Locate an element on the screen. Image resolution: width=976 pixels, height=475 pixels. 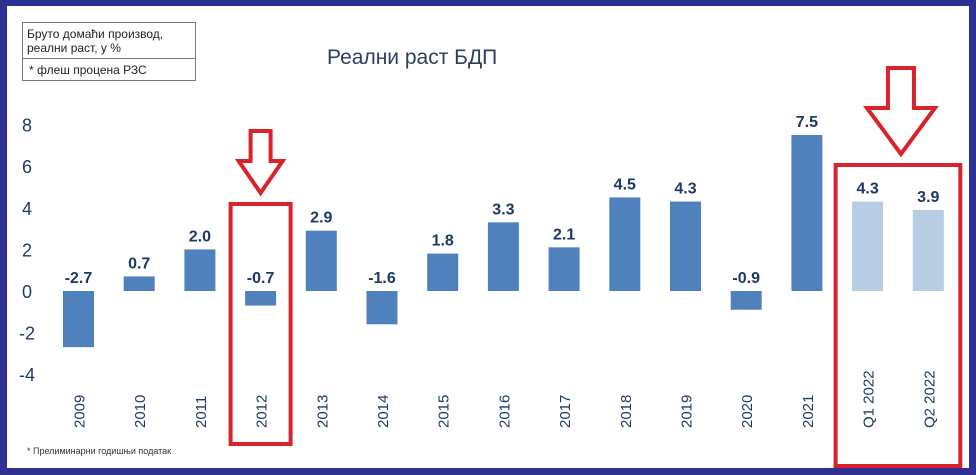
data-label: -0.7 is located at coordinates (261, 278).